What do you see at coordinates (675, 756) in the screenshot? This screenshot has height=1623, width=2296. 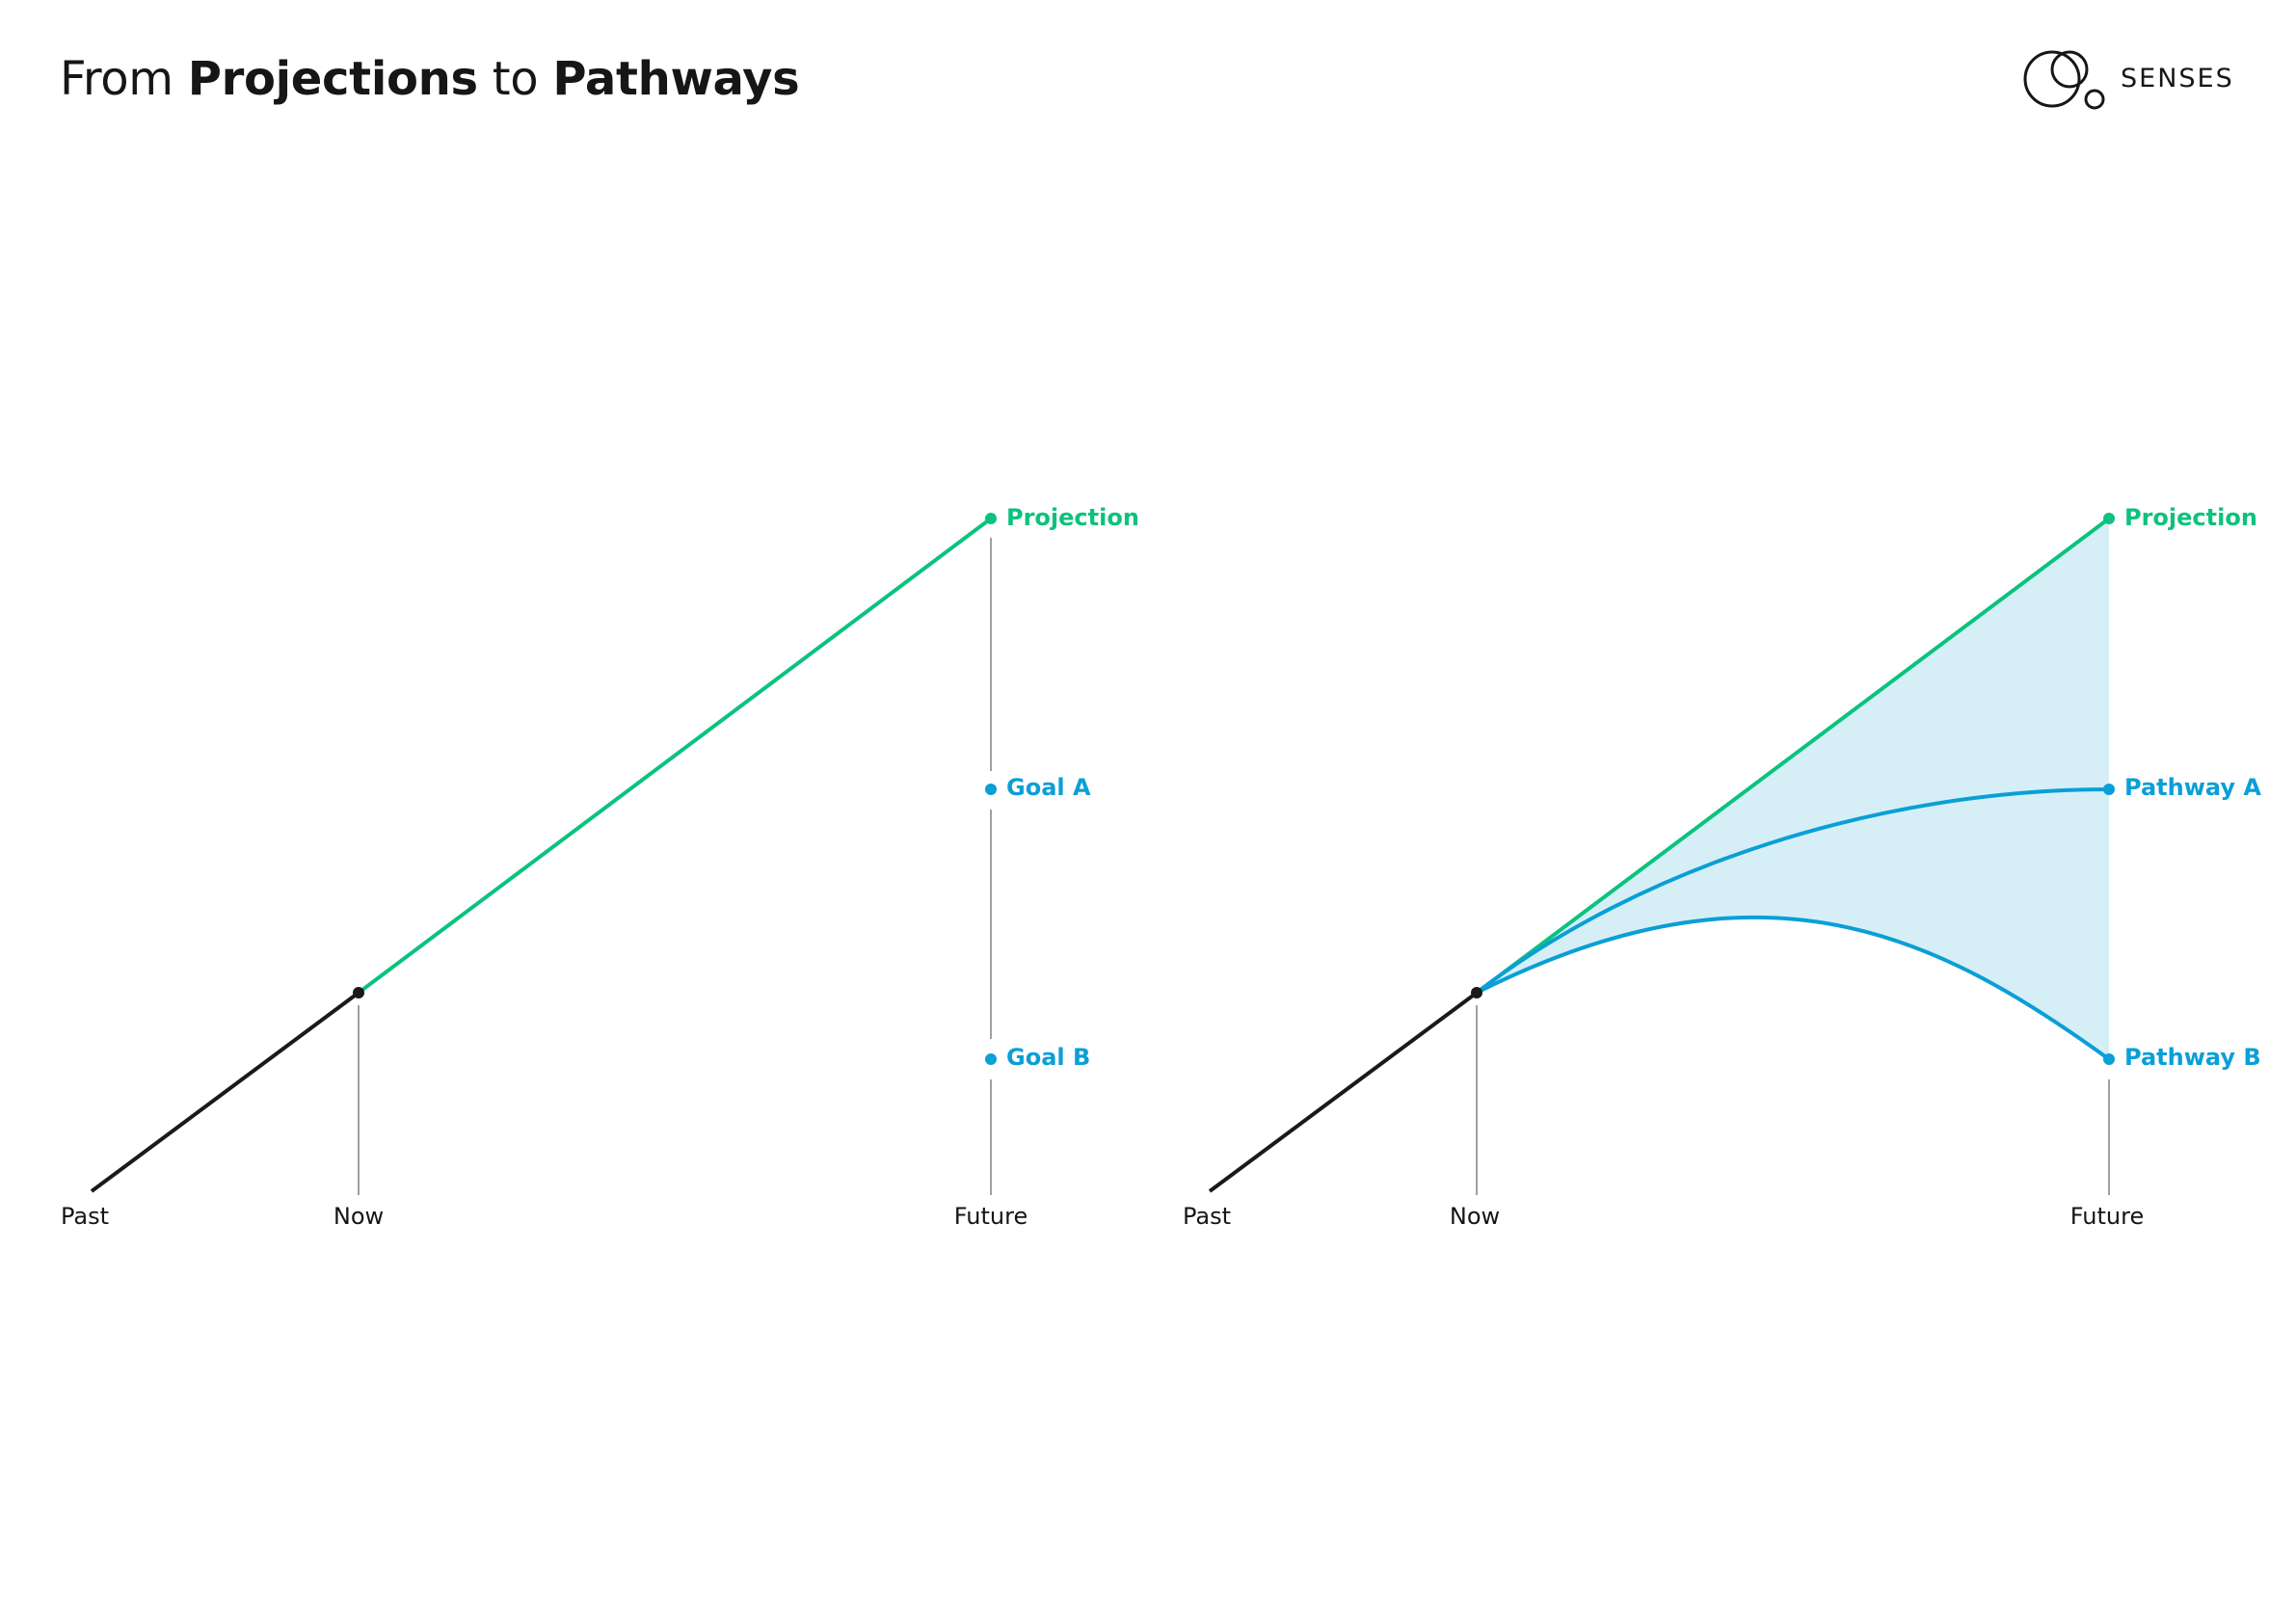 I see `left-projection-line` at bounding box center [675, 756].